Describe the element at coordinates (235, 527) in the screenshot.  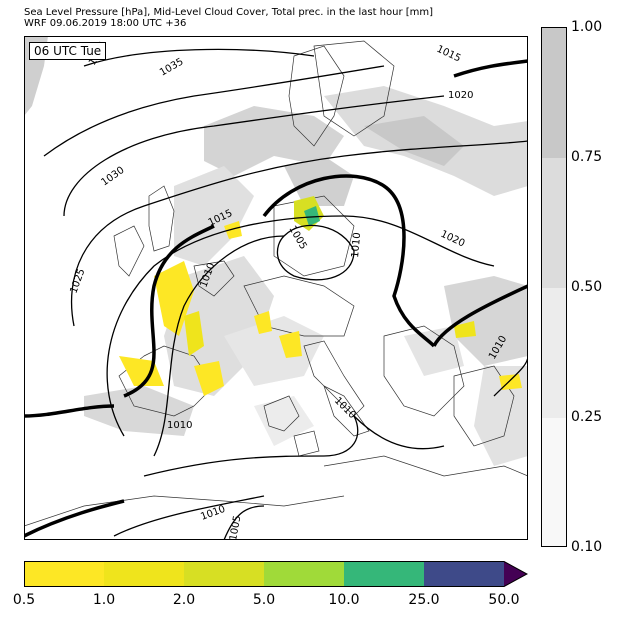
I see `isobar-label: 1005` at that location.